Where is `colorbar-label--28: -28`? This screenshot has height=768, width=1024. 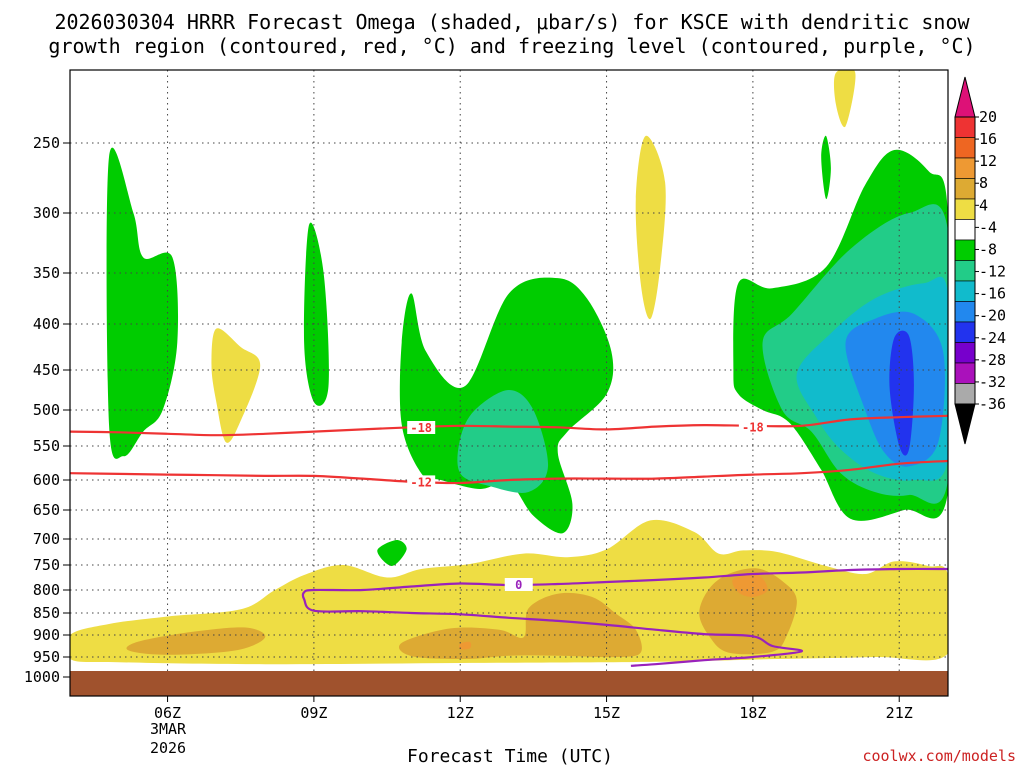 colorbar-label--28: -28 is located at coordinates (992, 360).